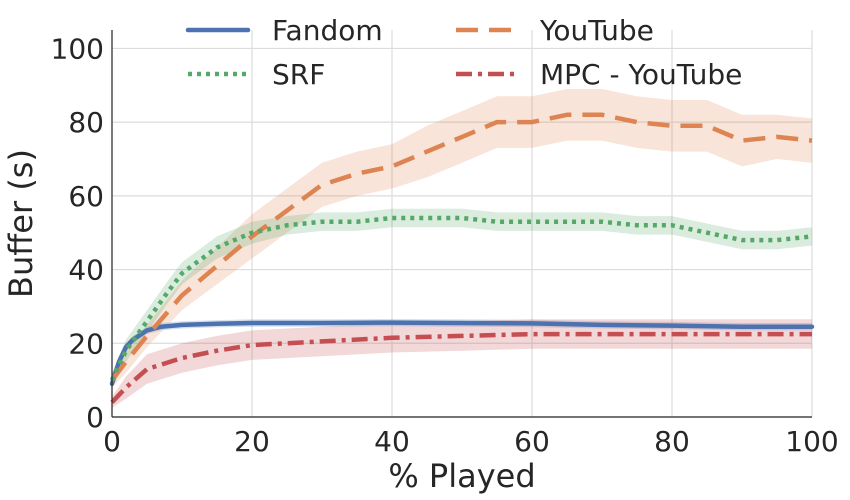 Image resolution: width=850 pixels, height=500 pixels. Describe the element at coordinates (86, 270) in the screenshot. I see `y-tick-label: 40` at that location.